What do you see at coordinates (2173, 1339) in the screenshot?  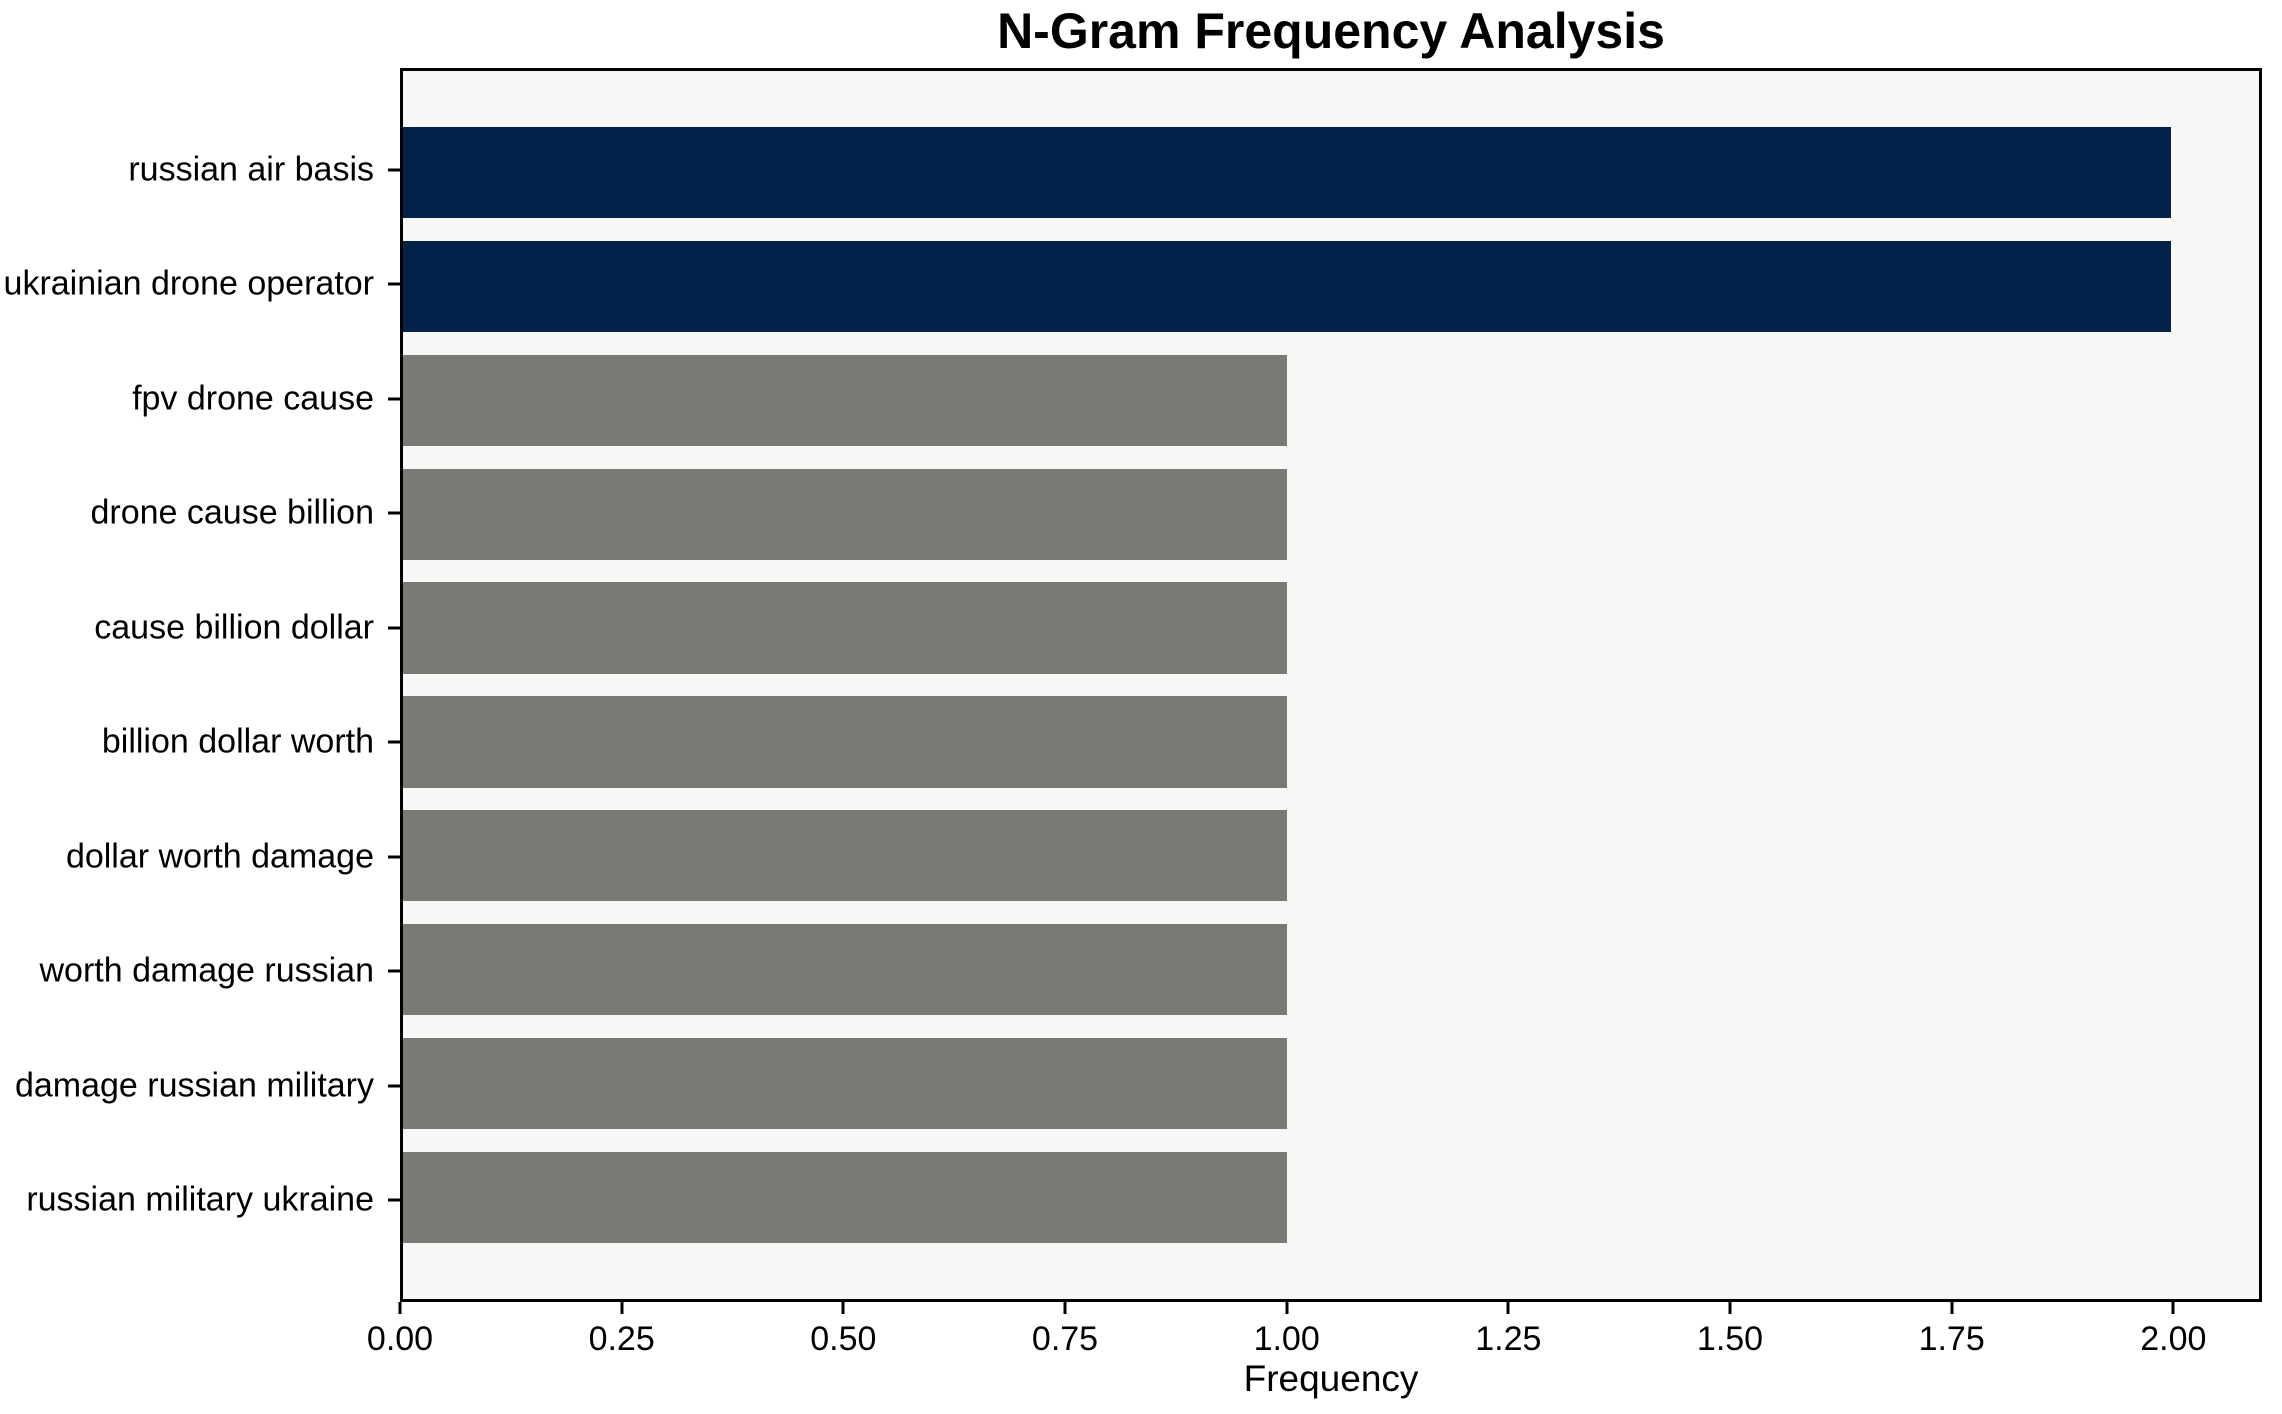 I see `x-tick-label: 2.00` at bounding box center [2173, 1339].